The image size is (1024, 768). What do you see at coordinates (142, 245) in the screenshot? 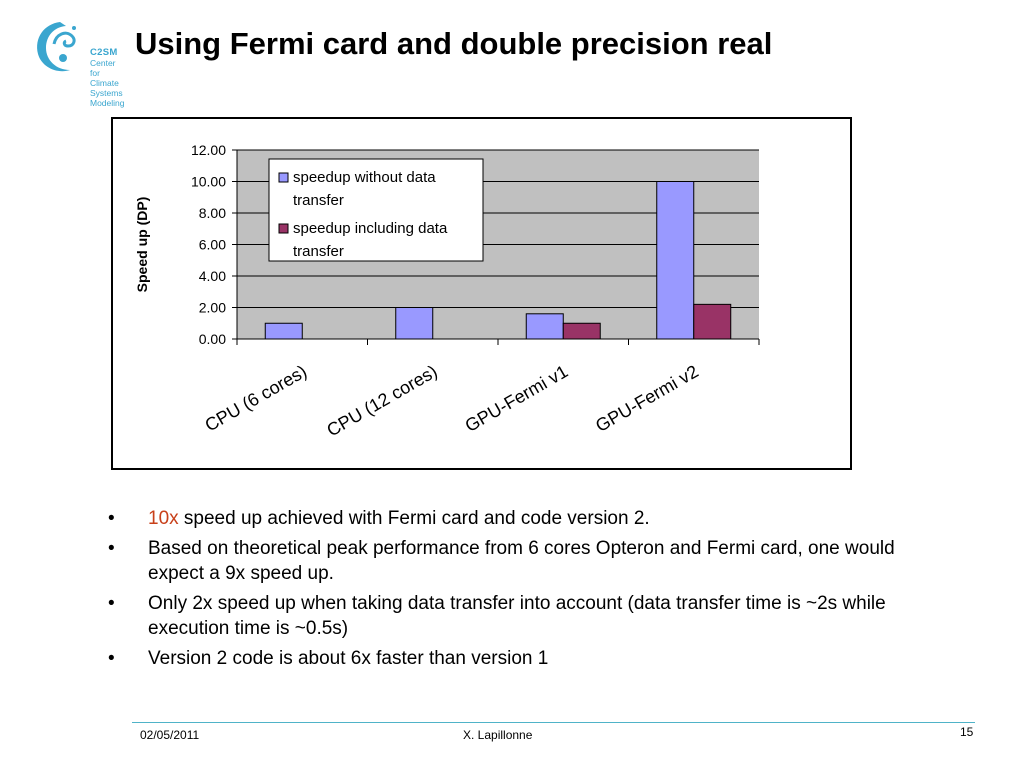
I see `y-axis-title: Speed up (DP)` at bounding box center [142, 245].